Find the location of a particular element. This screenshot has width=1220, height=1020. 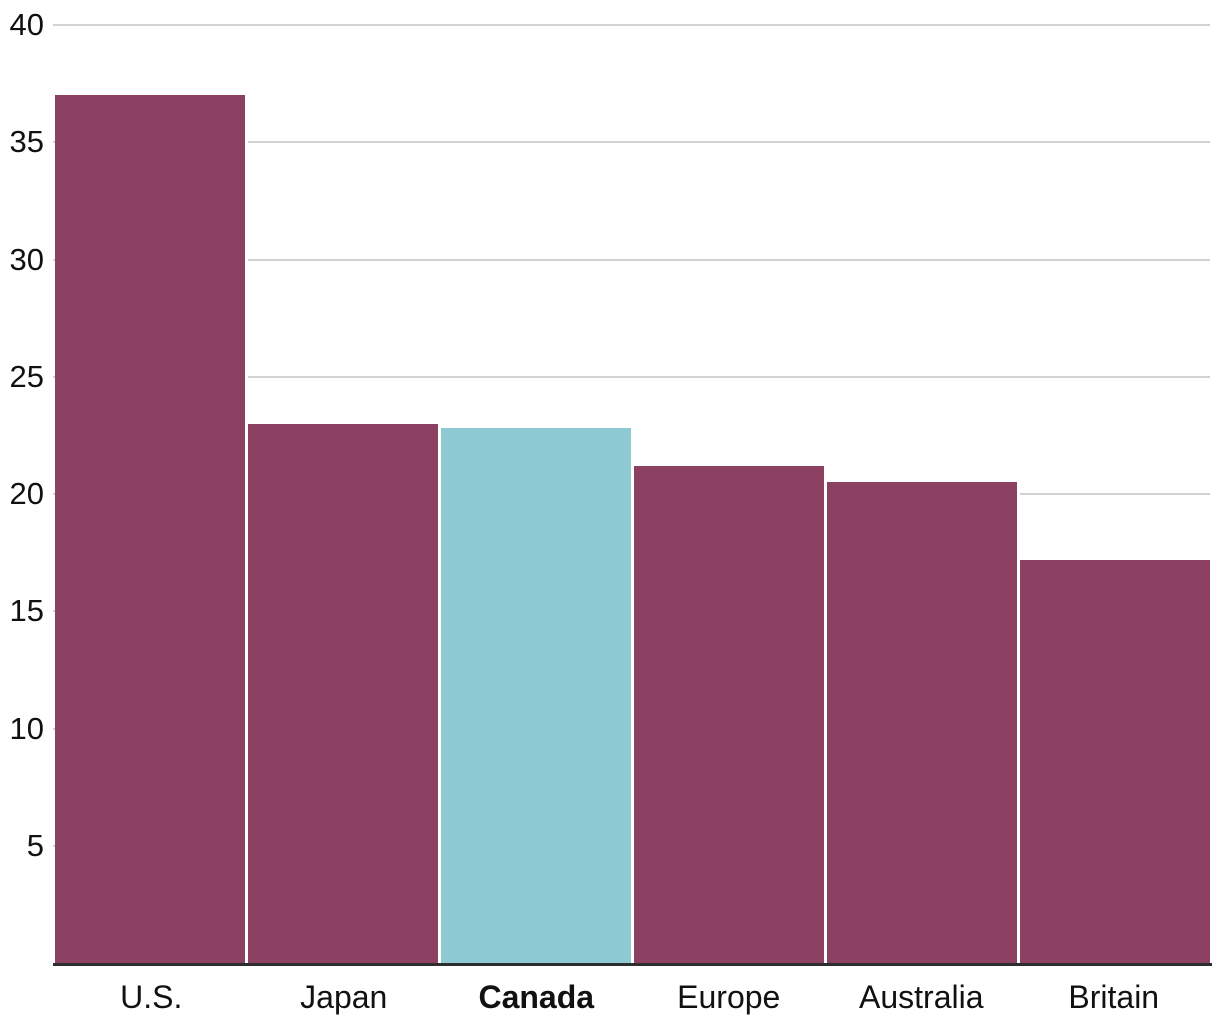

x-category-label-europe: Europe is located at coordinates (729, 997).